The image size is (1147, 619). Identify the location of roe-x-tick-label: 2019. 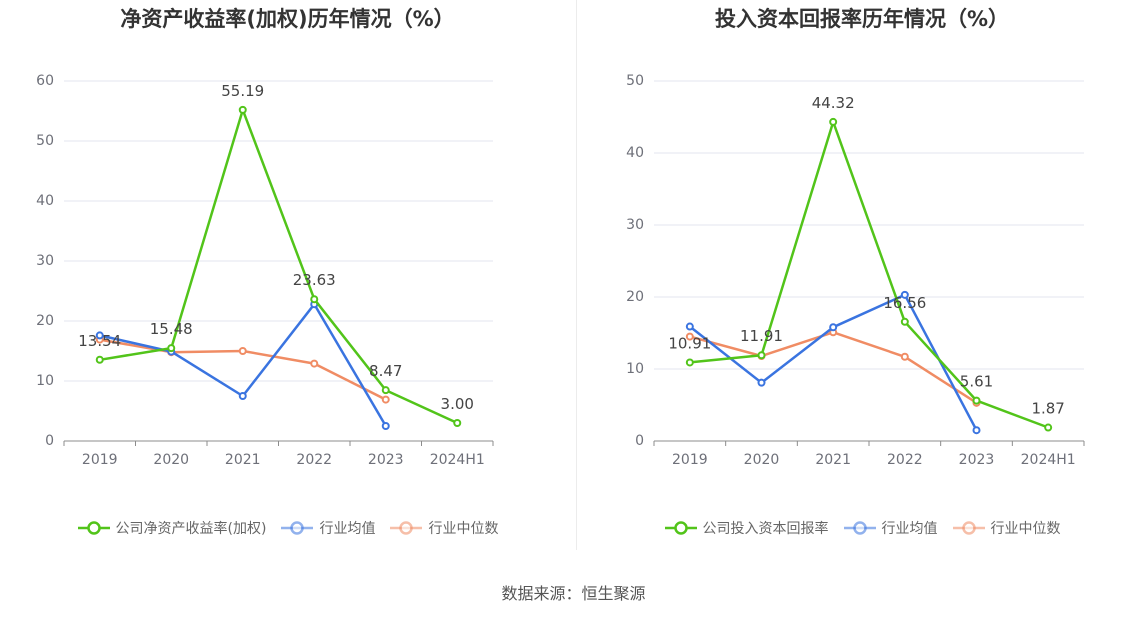
(100, 460).